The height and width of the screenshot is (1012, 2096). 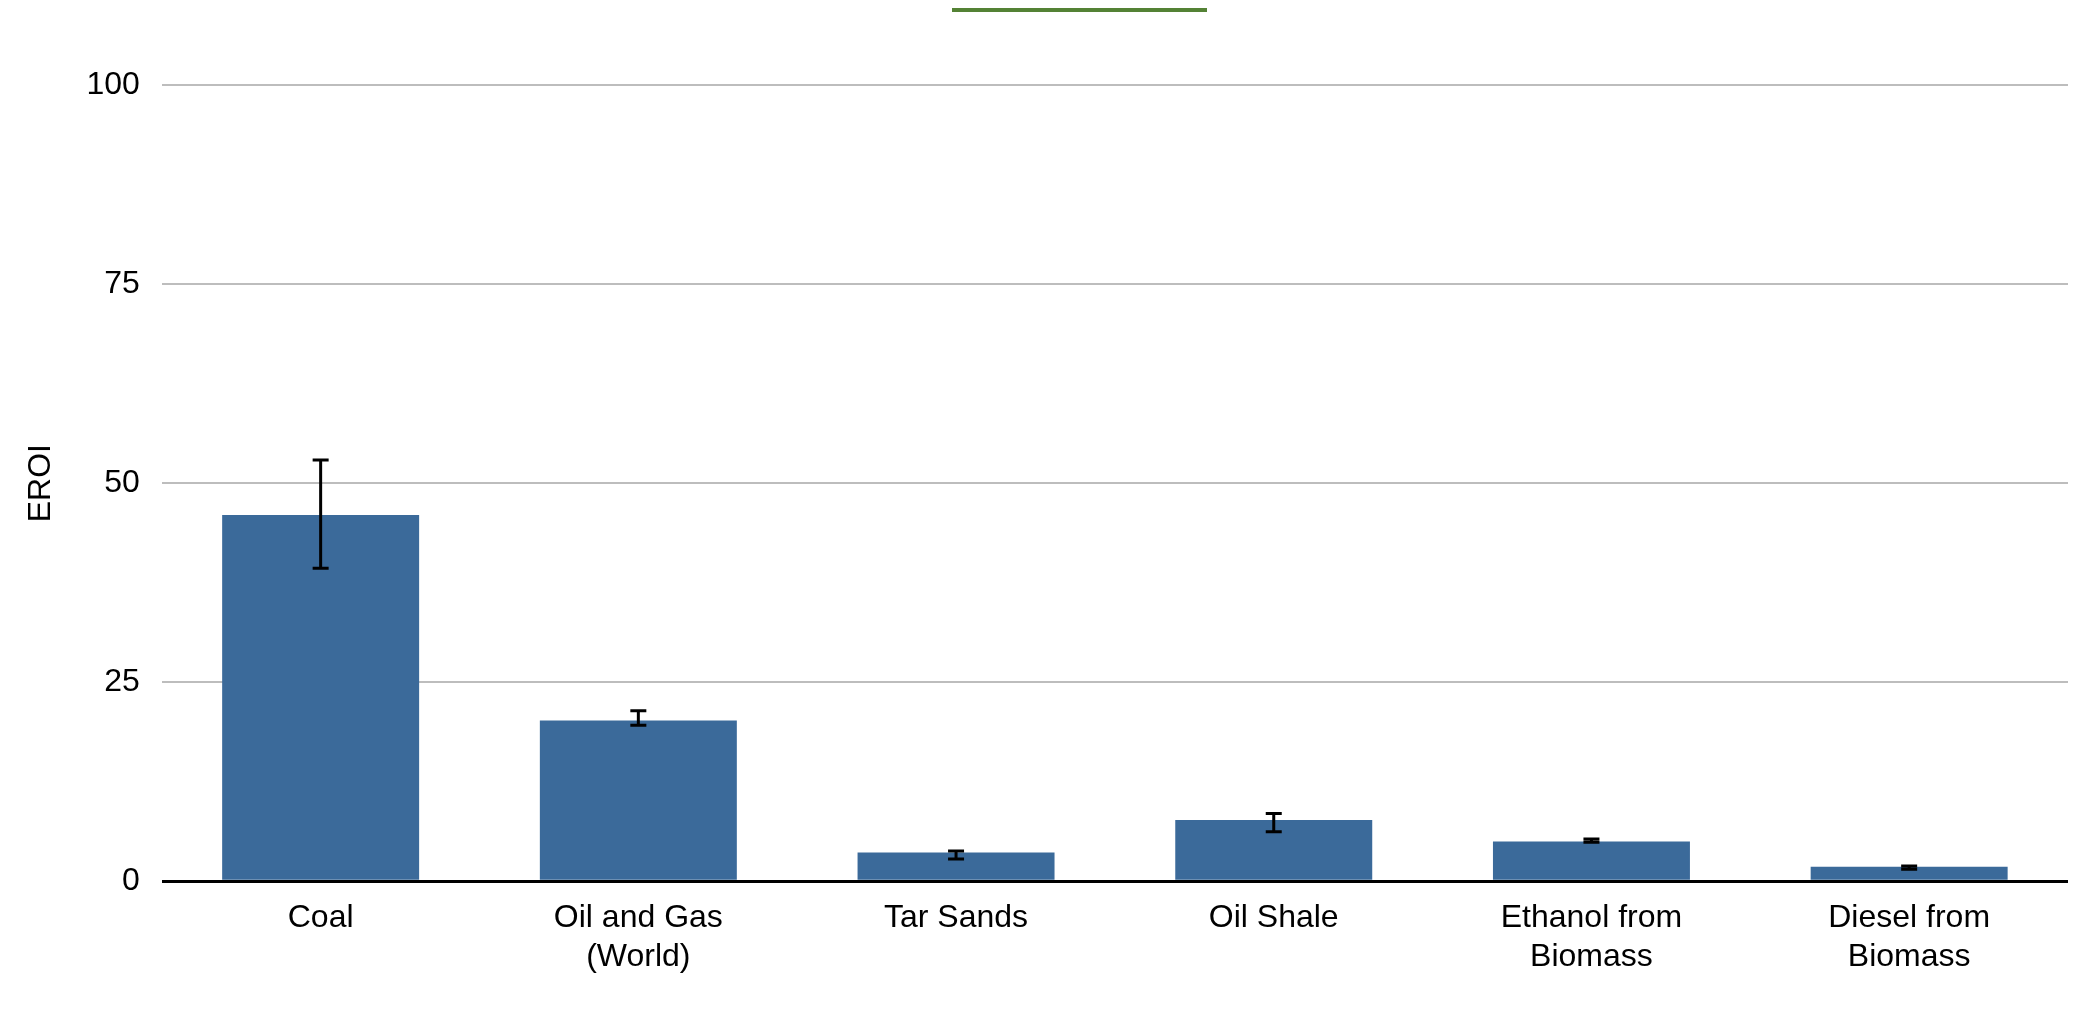 I want to click on y-tick-label: 100, so click(x=113, y=83).